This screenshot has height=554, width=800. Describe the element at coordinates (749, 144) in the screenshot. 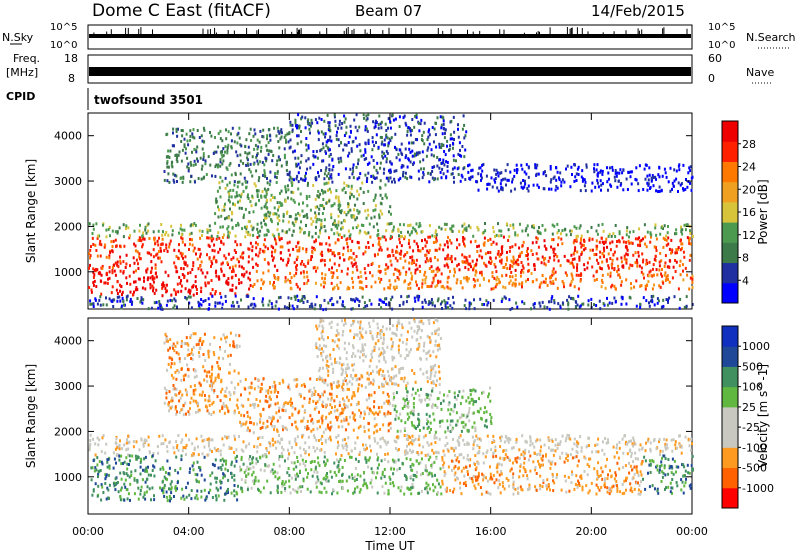

I see `p0-colorbar-tick-label: 28` at that location.